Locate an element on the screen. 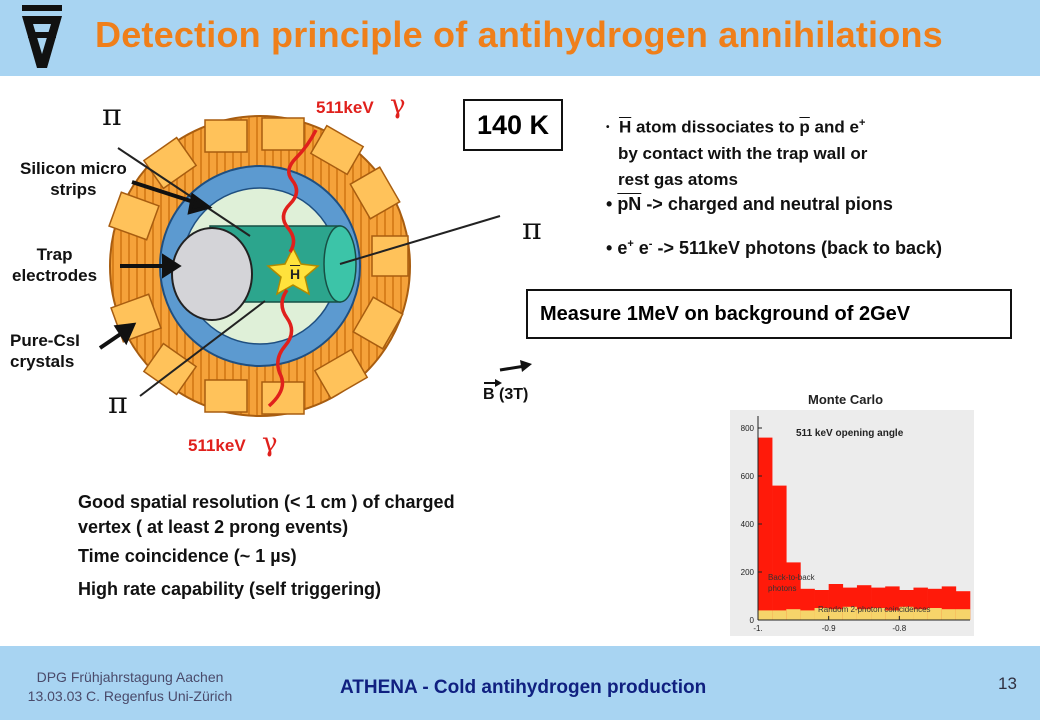 The image size is (1040, 720). gamma-label-bottom: γ is located at coordinates (270, 443).